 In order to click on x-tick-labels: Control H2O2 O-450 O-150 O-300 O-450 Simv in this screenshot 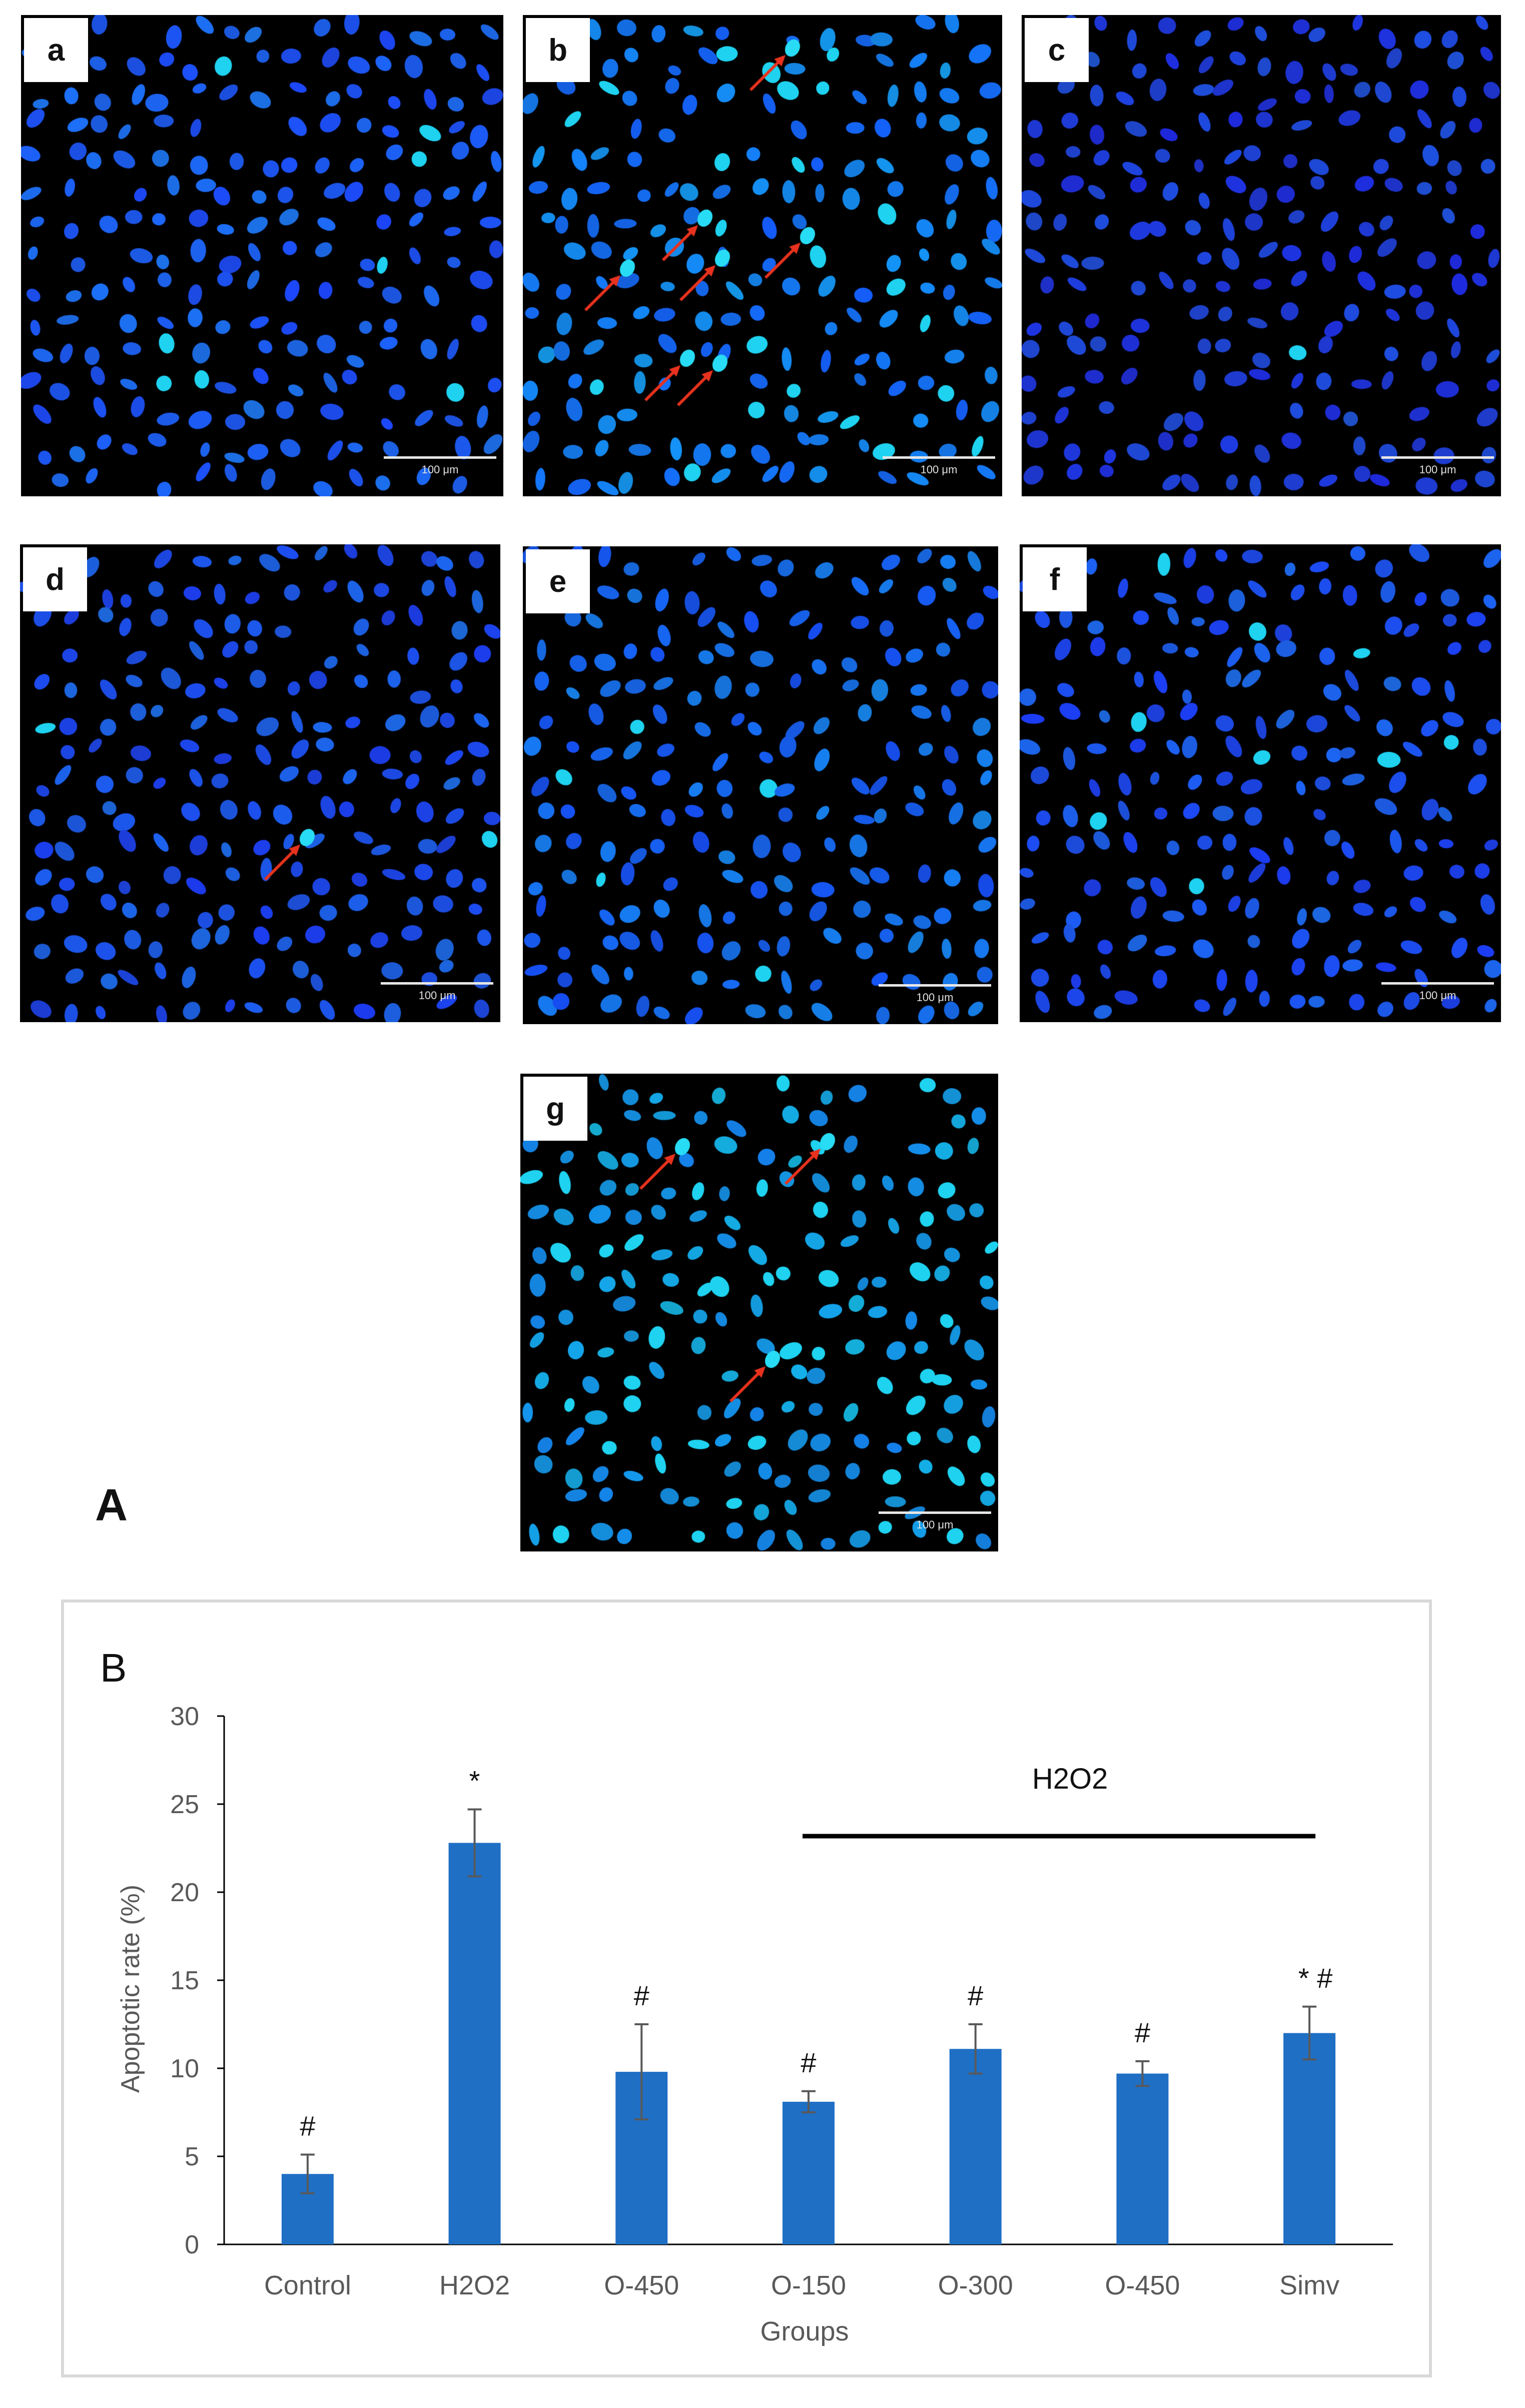, I will do `click(802, 2285)`.